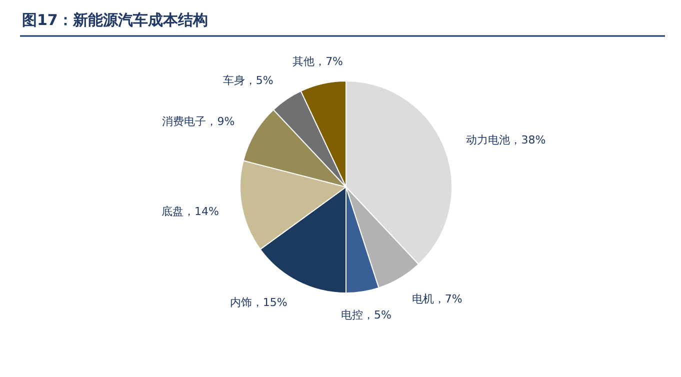  What do you see at coordinates (270, 303) in the screenshot?
I see `data-label: ，15%` at bounding box center [270, 303].